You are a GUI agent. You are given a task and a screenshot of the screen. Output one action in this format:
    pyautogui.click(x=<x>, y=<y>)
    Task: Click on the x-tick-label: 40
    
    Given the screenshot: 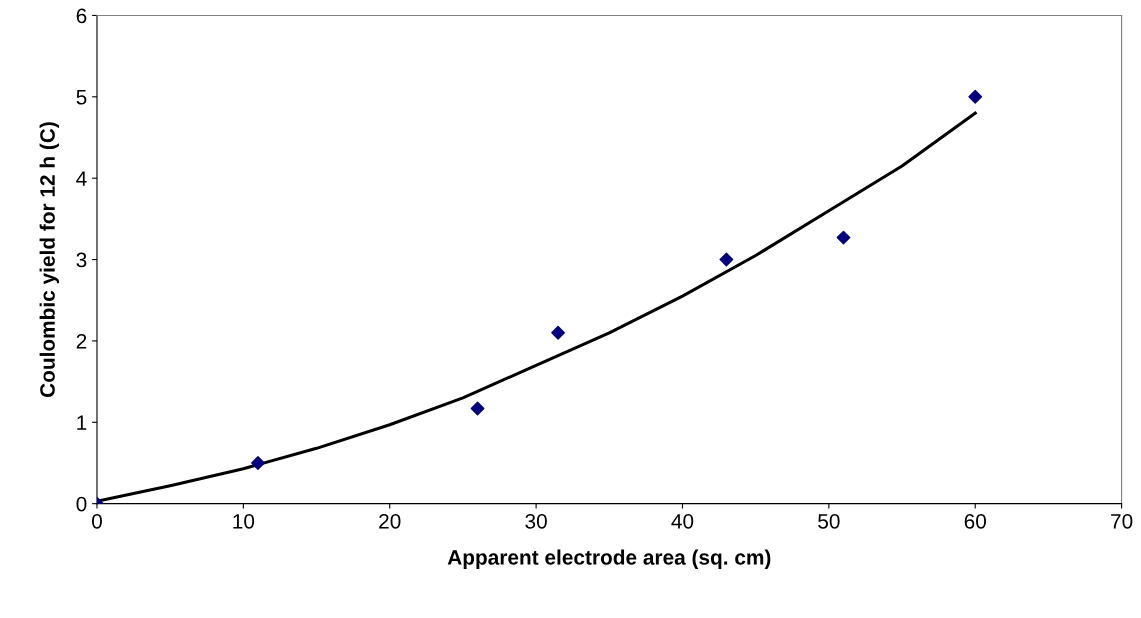 What is the action you would take?
    pyautogui.click(x=682, y=521)
    